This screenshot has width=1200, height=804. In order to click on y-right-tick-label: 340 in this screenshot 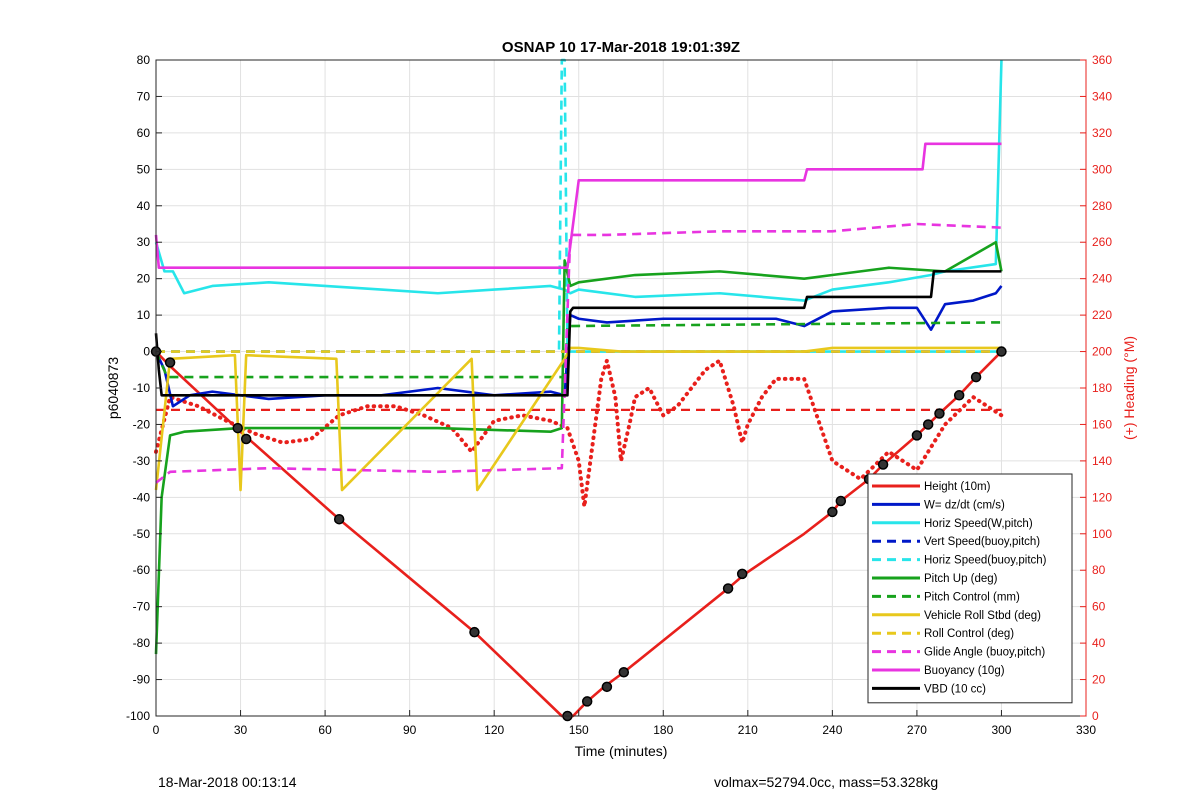, I will do `click(1102, 96)`.